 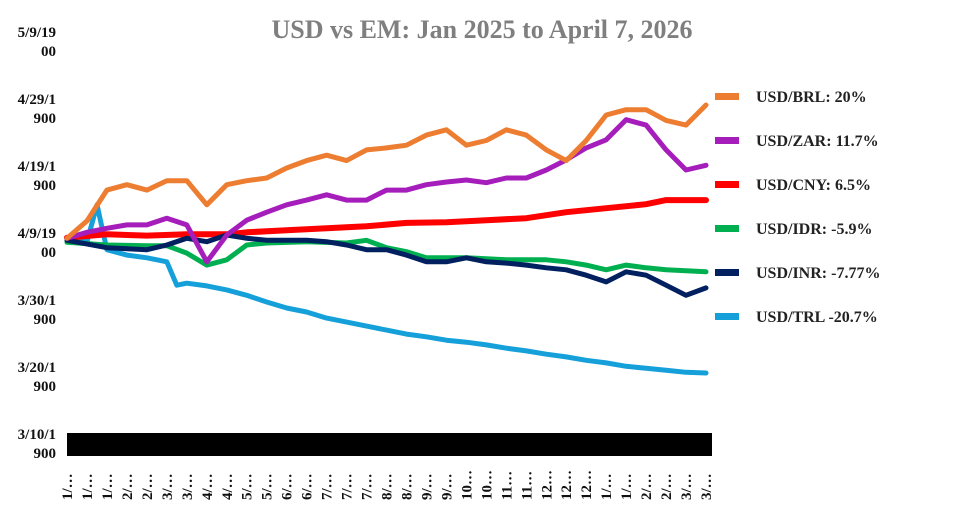 What do you see at coordinates (37, 176) in the screenshot?
I see `y-tick-label: 4/19/1 900` at bounding box center [37, 176].